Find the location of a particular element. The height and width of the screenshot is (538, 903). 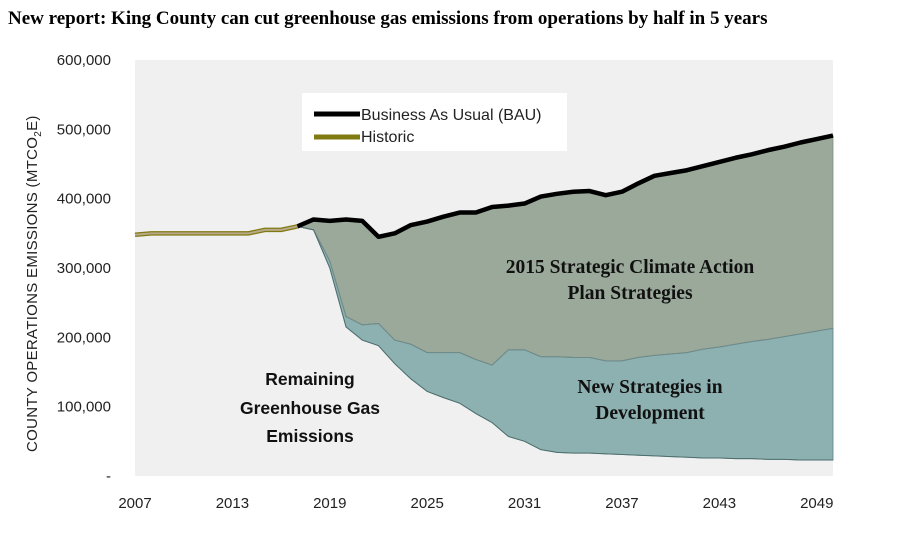

series-line-bau is located at coordinates (565, 186).